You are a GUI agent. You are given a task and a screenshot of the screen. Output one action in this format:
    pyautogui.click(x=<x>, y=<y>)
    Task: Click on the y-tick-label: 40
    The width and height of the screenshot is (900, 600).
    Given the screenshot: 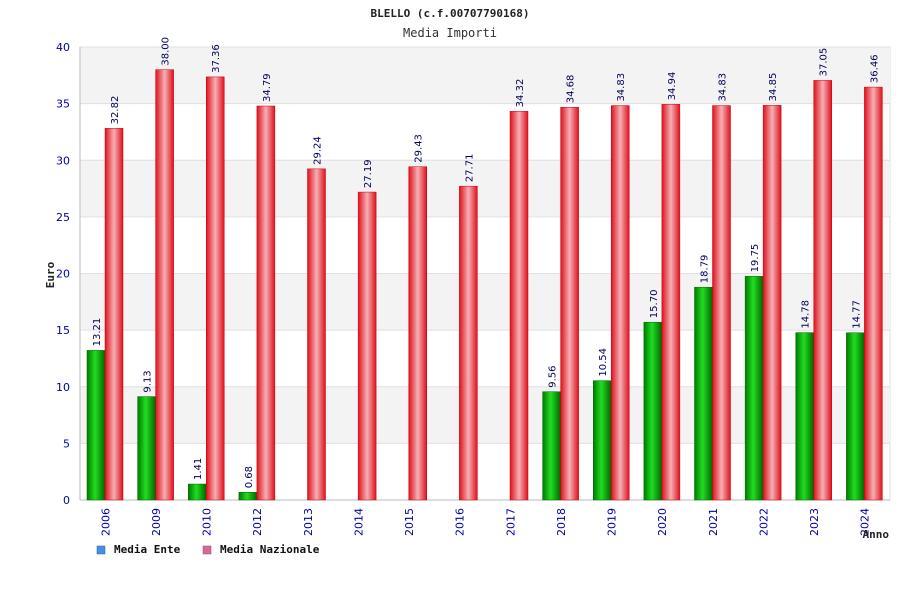 What is the action you would take?
    pyautogui.click(x=63, y=47)
    